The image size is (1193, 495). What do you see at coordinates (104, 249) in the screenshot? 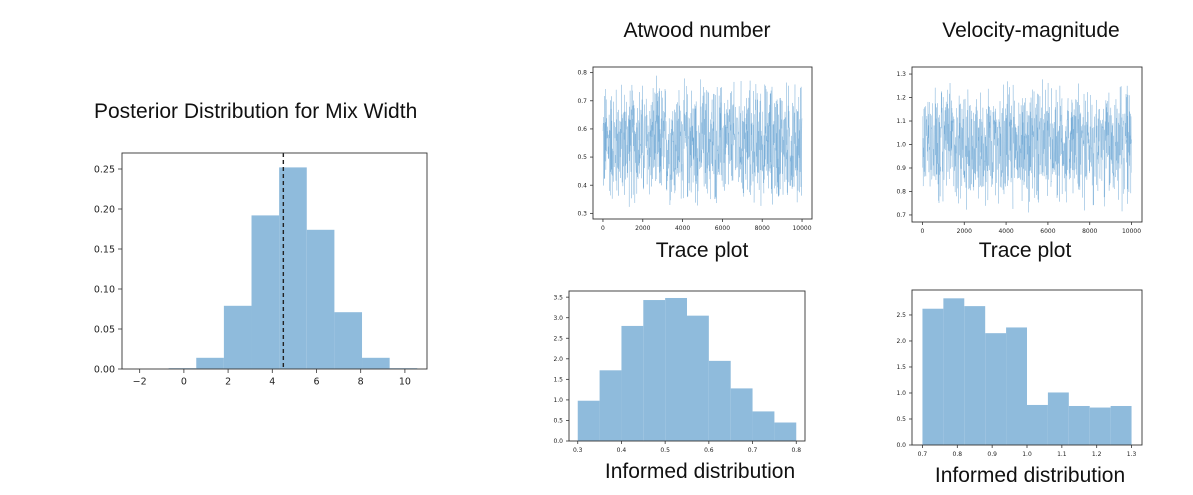
I see `mix-width-y-tick-label: 0.15` at bounding box center [104, 249].